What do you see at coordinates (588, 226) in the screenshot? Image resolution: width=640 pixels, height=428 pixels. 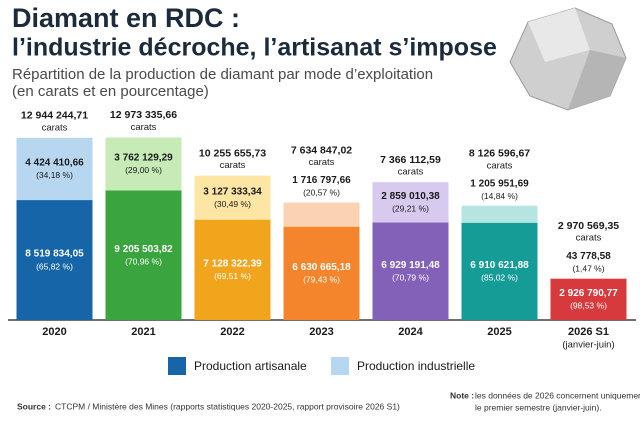 I see `total-label: 2 970 569,35` at bounding box center [588, 226].